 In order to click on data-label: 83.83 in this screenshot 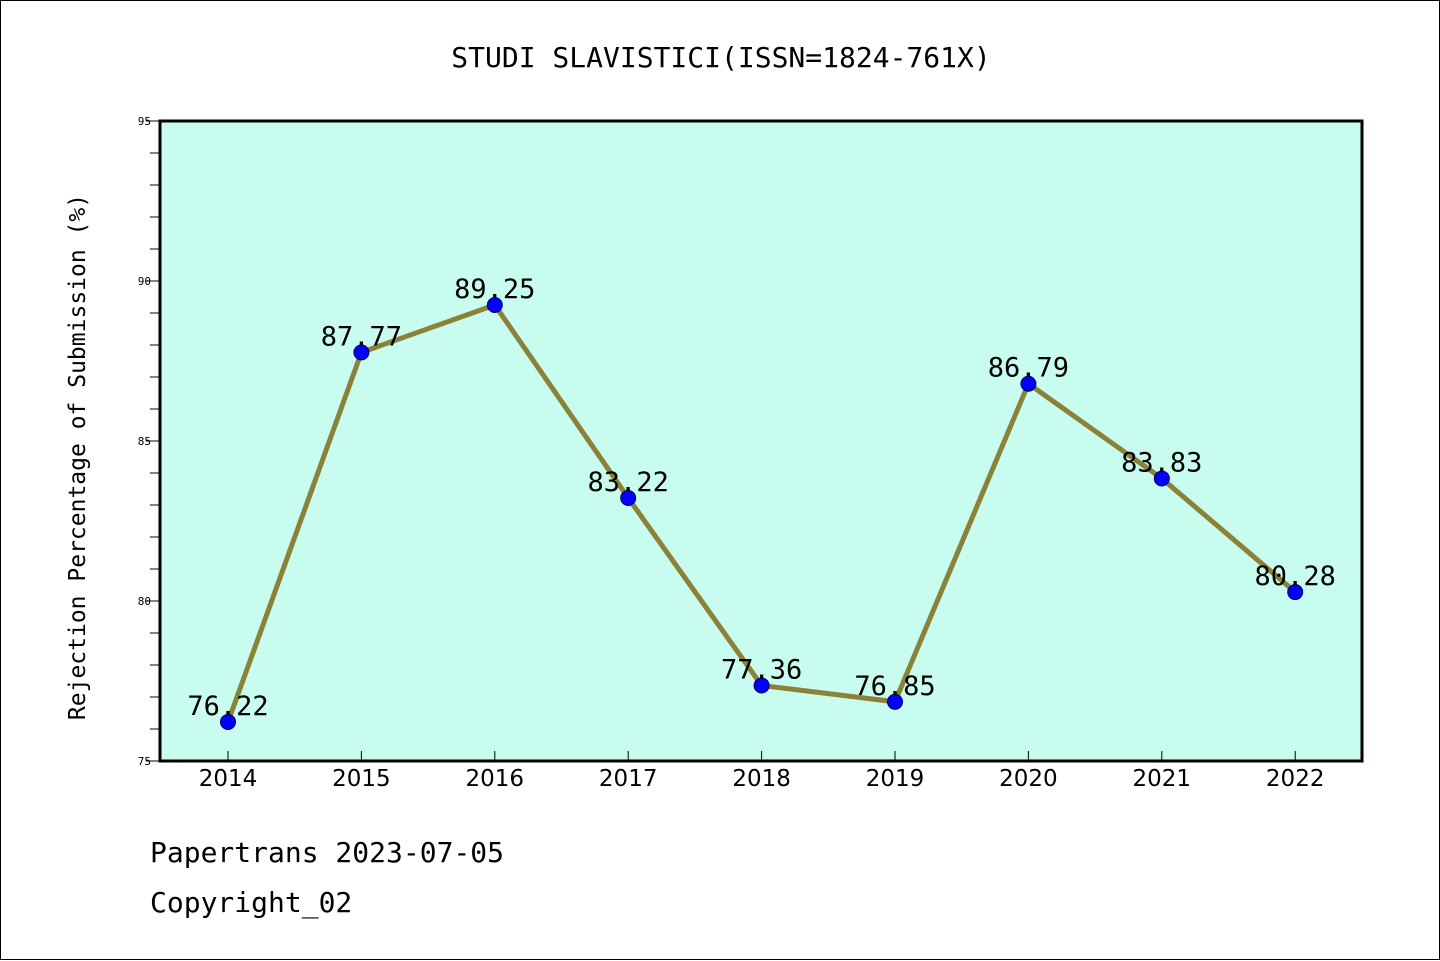, I will do `click(1161, 462)`.